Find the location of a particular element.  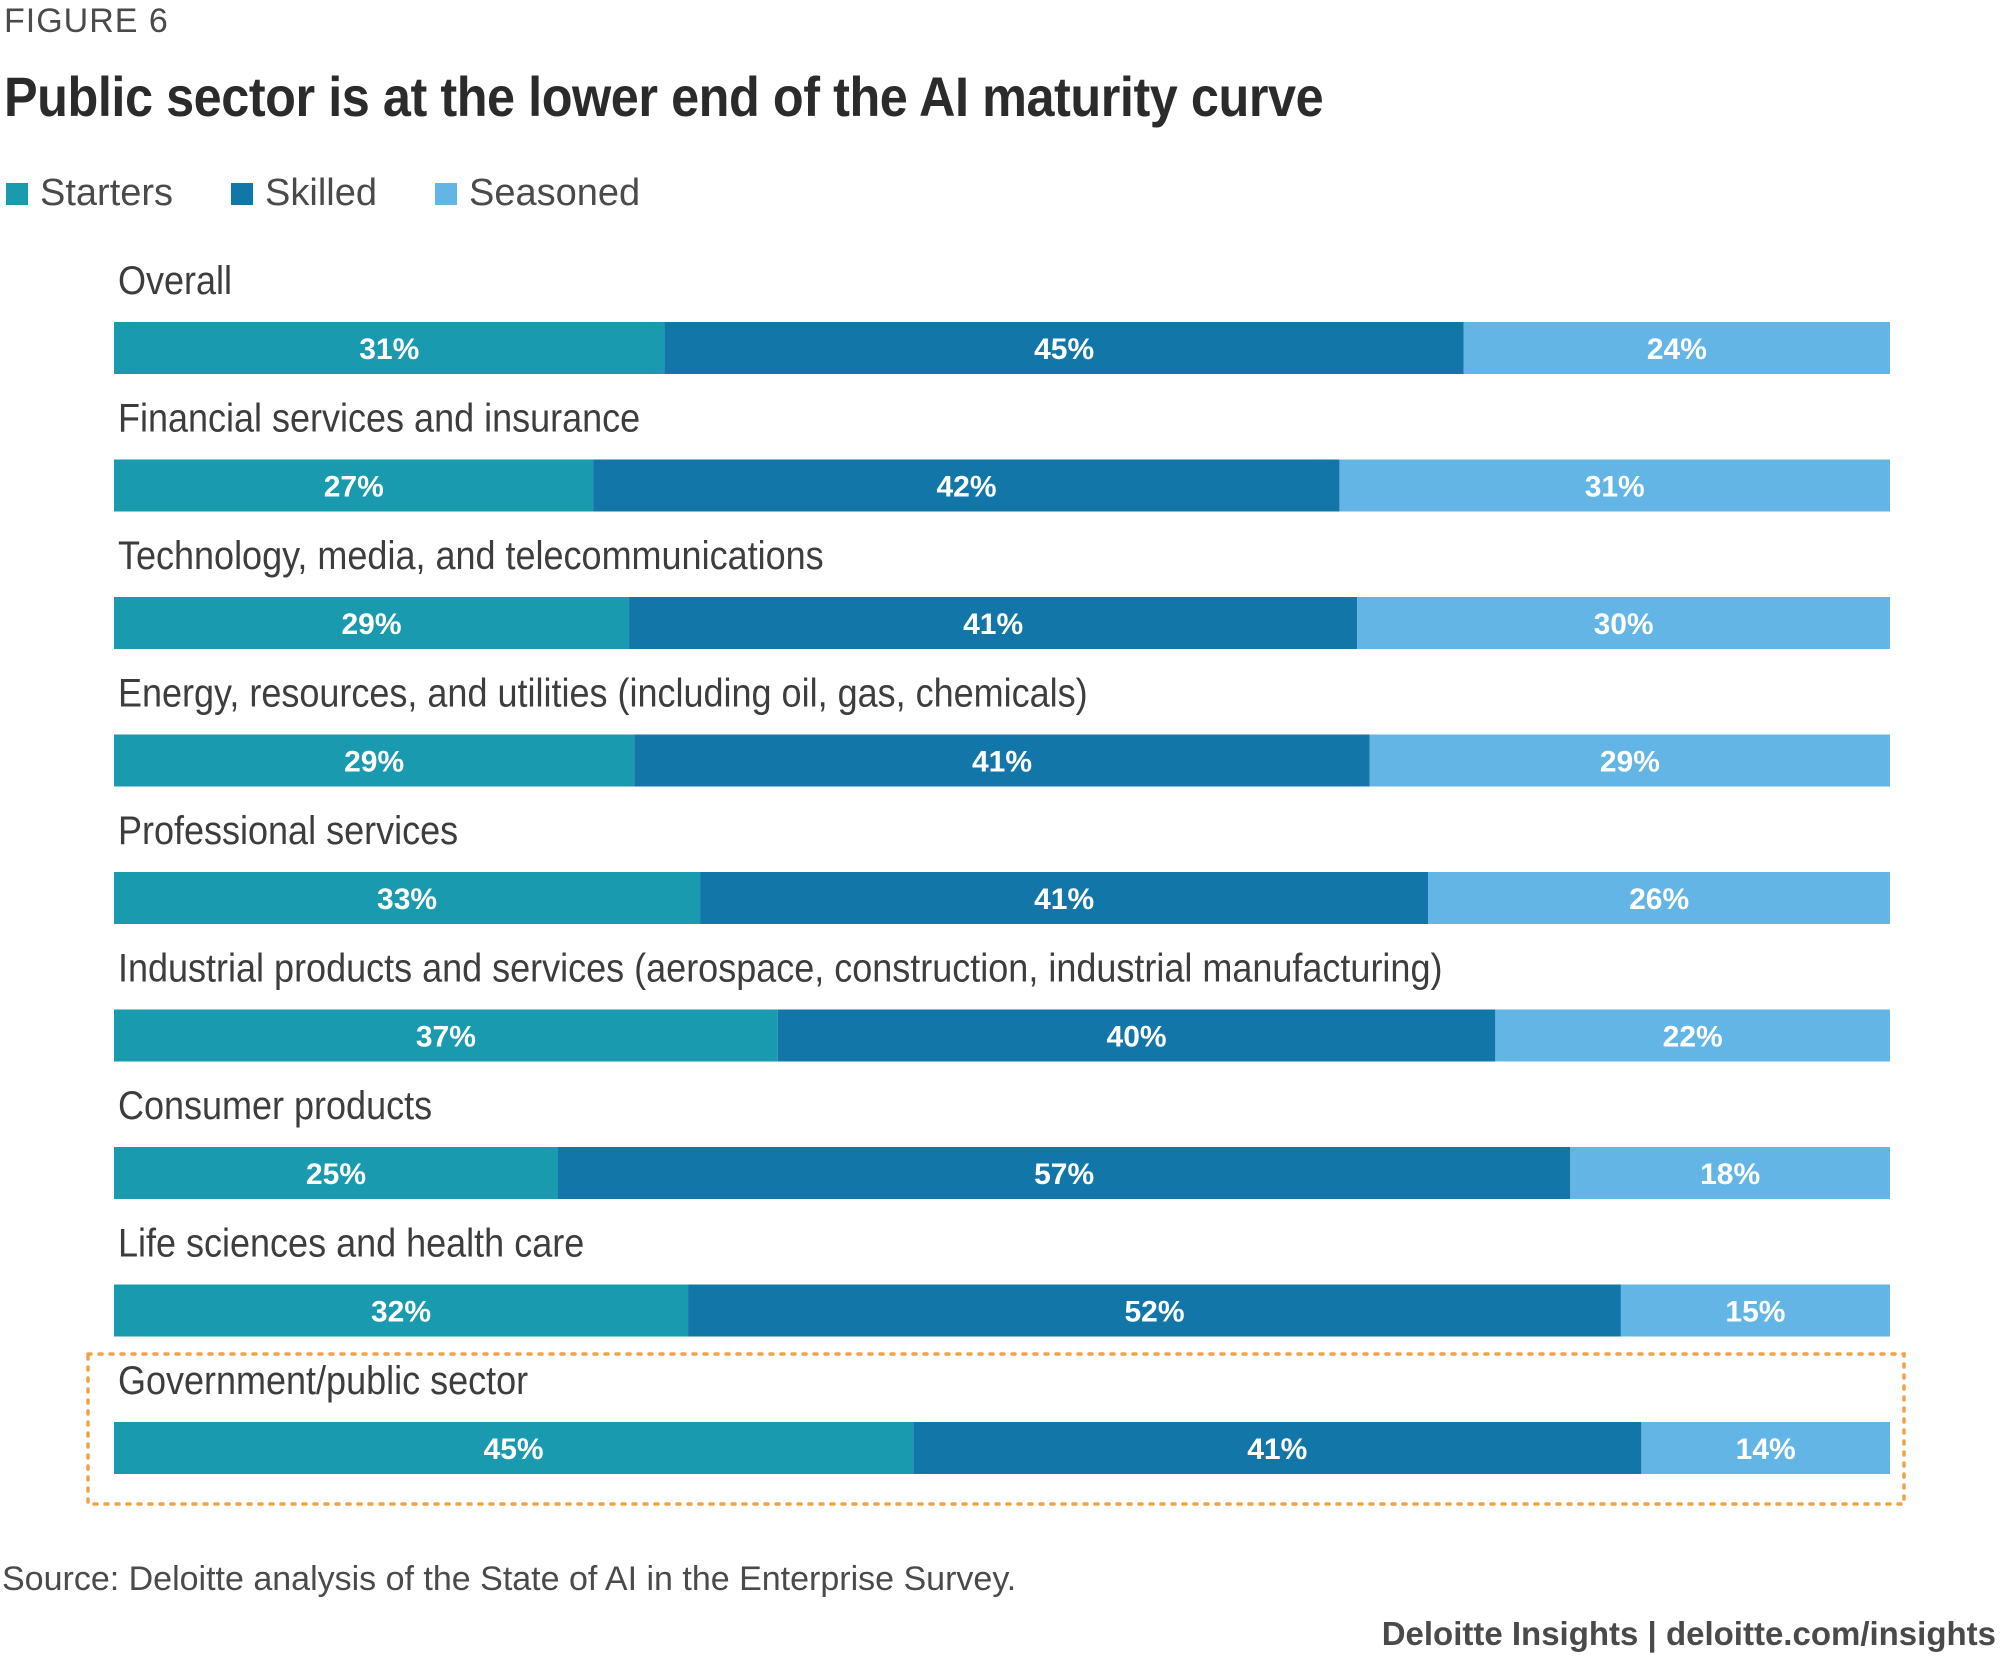

highlight-box is located at coordinates (996, 1429).